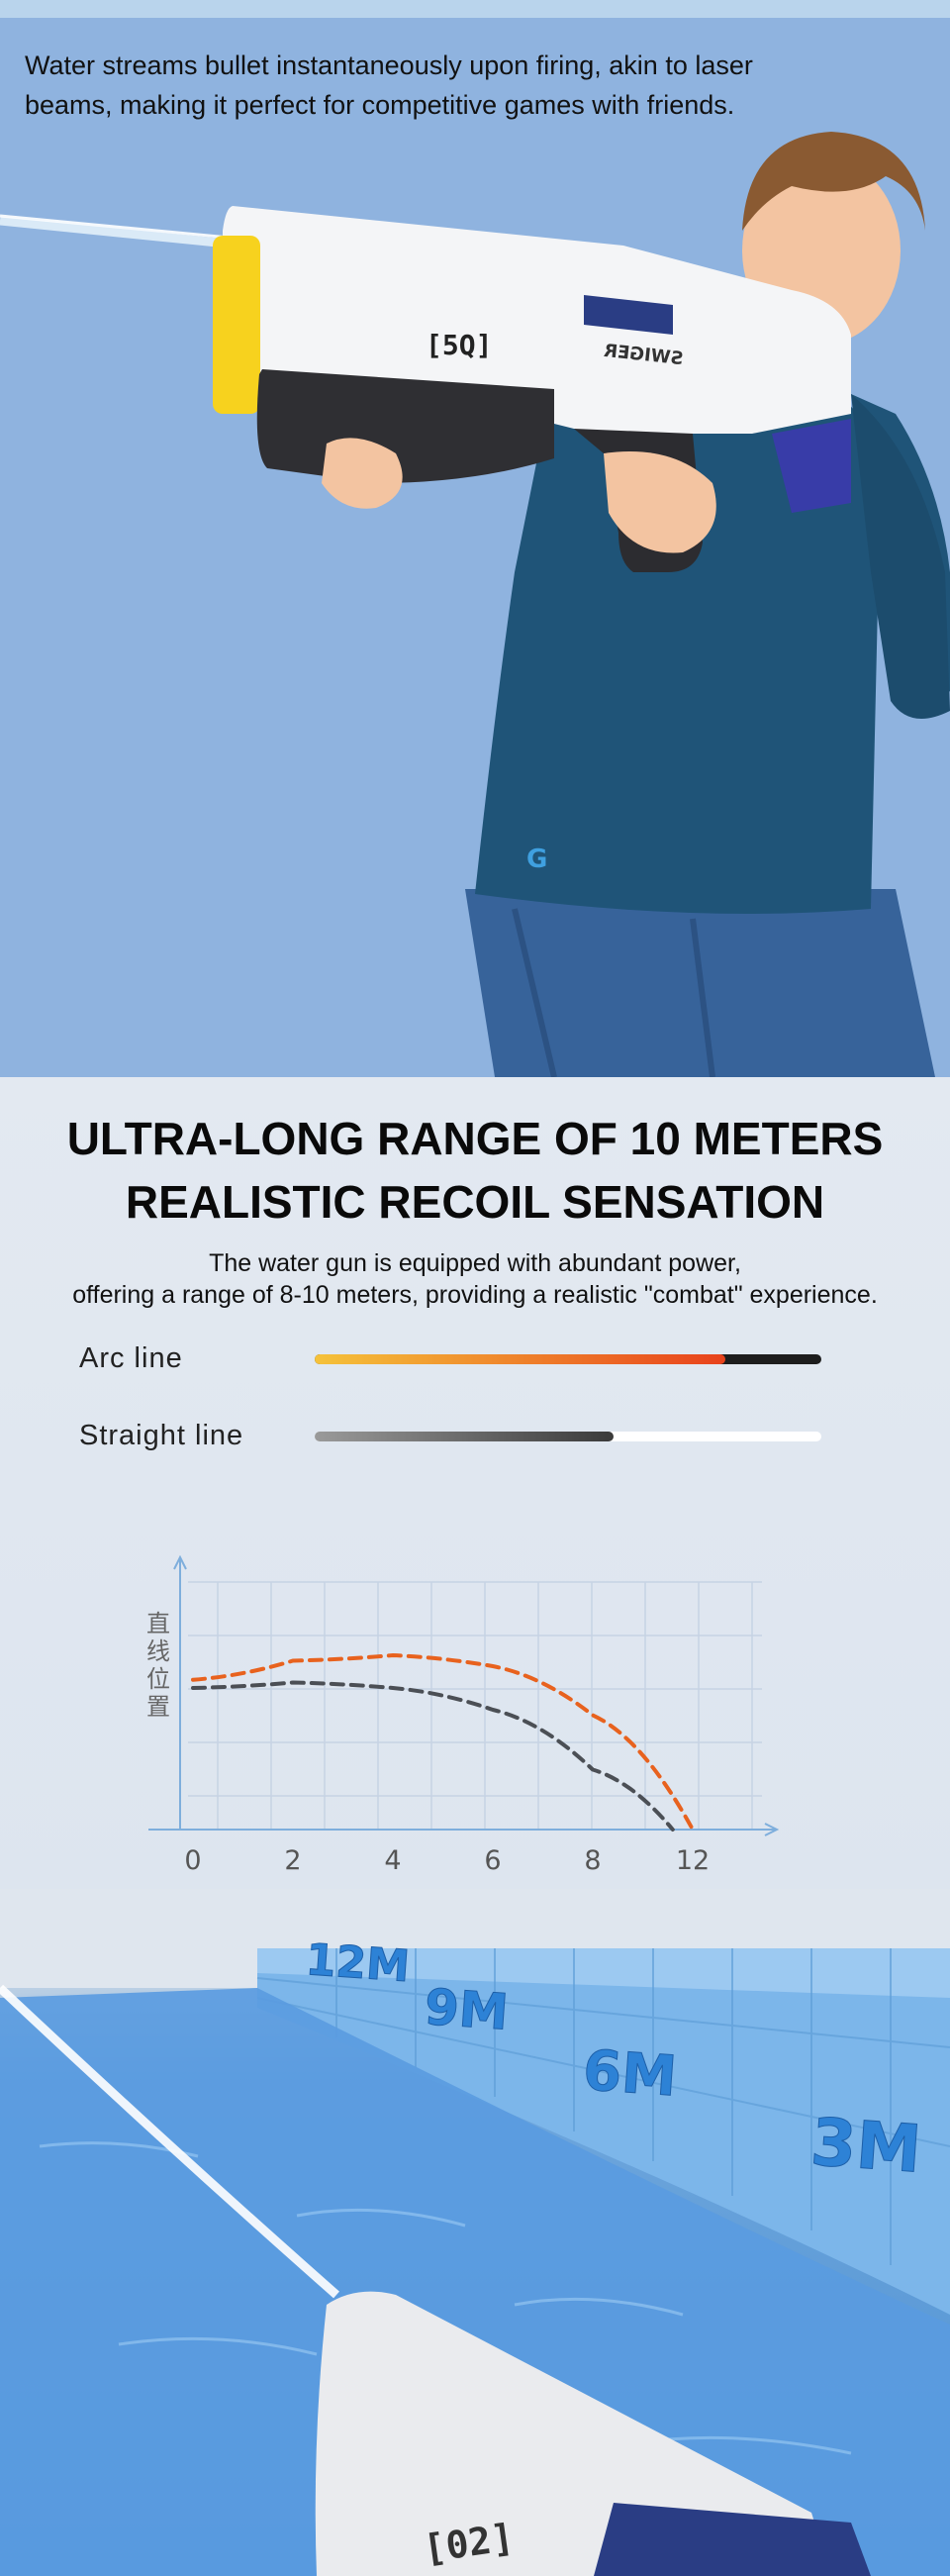 The width and height of the screenshot is (950, 2576). What do you see at coordinates (466, 2010) in the screenshot?
I see `distance-marker-9m: 9M` at bounding box center [466, 2010].